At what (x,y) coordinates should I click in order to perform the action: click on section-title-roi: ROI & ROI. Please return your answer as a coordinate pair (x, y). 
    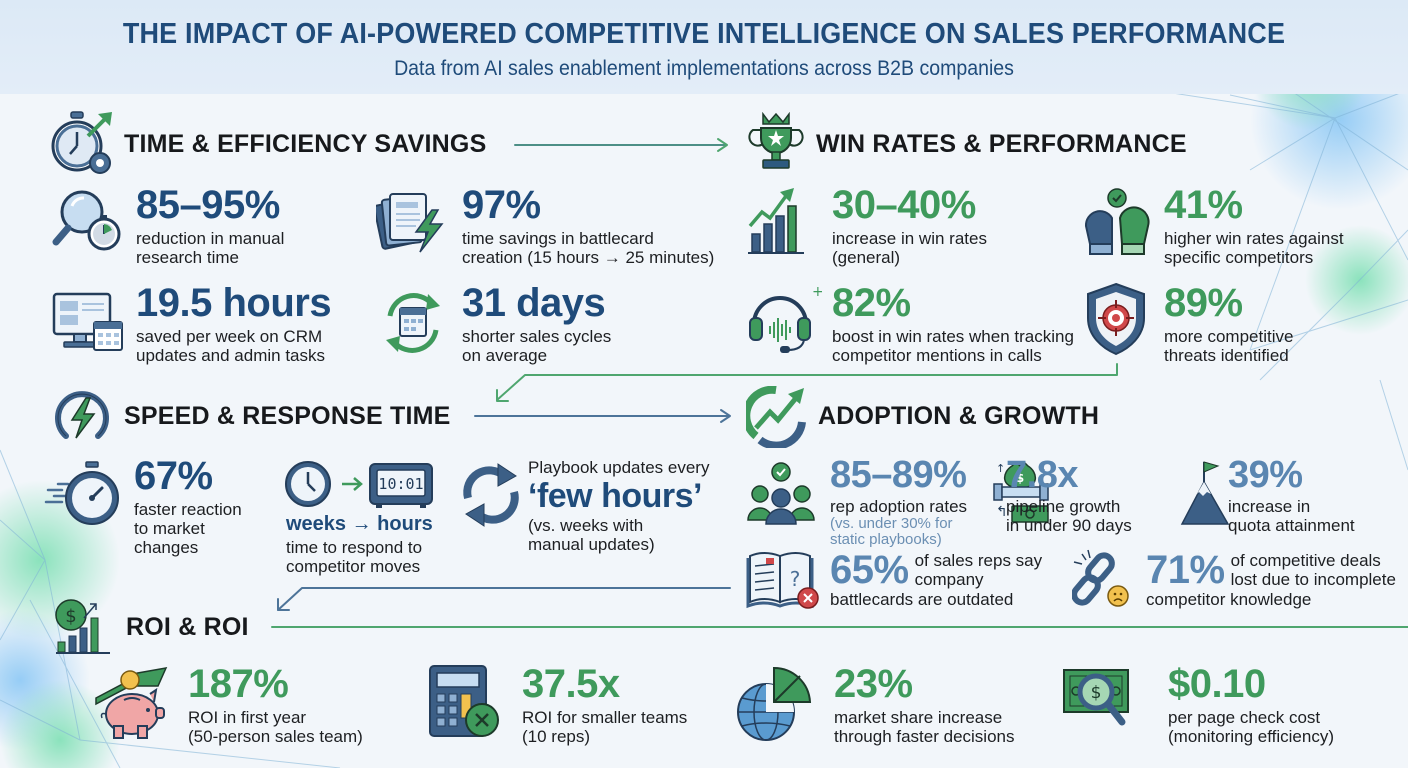
    Looking at the image, I should click on (187, 627).